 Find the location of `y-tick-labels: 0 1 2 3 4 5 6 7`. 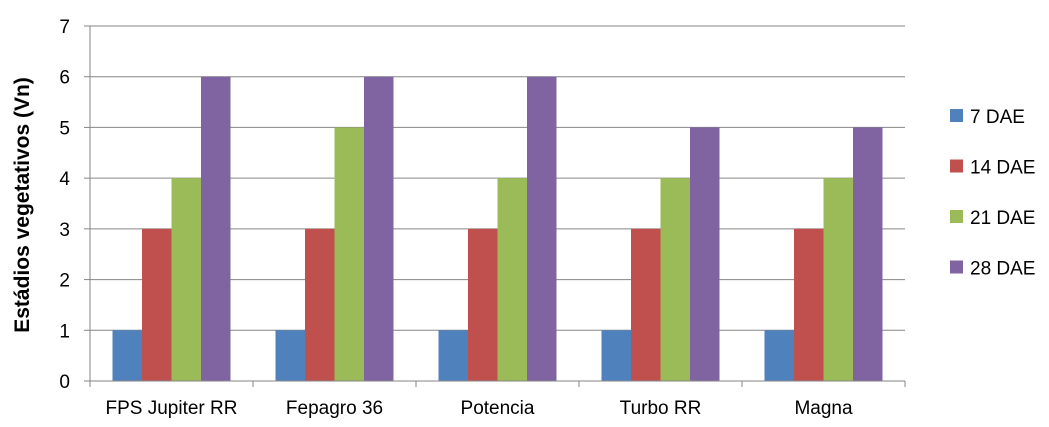

y-tick-labels: 0 1 2 3 4 5 6 7 is located at coordinates (64, 205).